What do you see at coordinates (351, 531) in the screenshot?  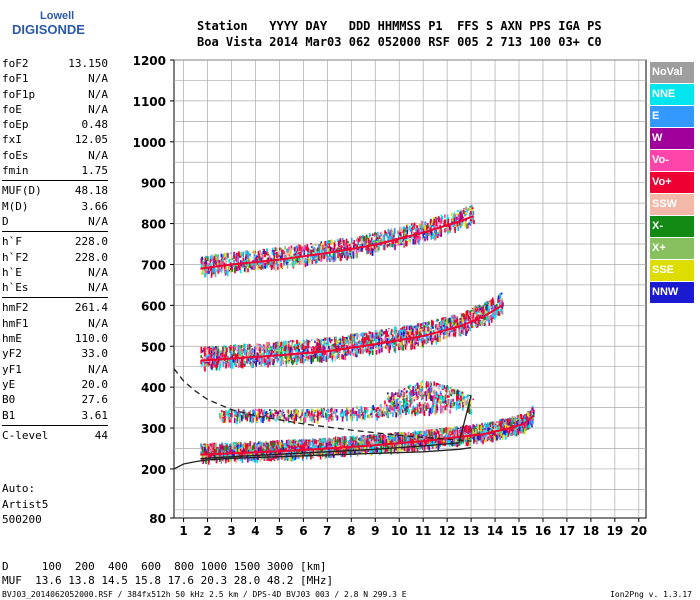 I see `x-tick-label: 8` at bounding box center [351, 531].